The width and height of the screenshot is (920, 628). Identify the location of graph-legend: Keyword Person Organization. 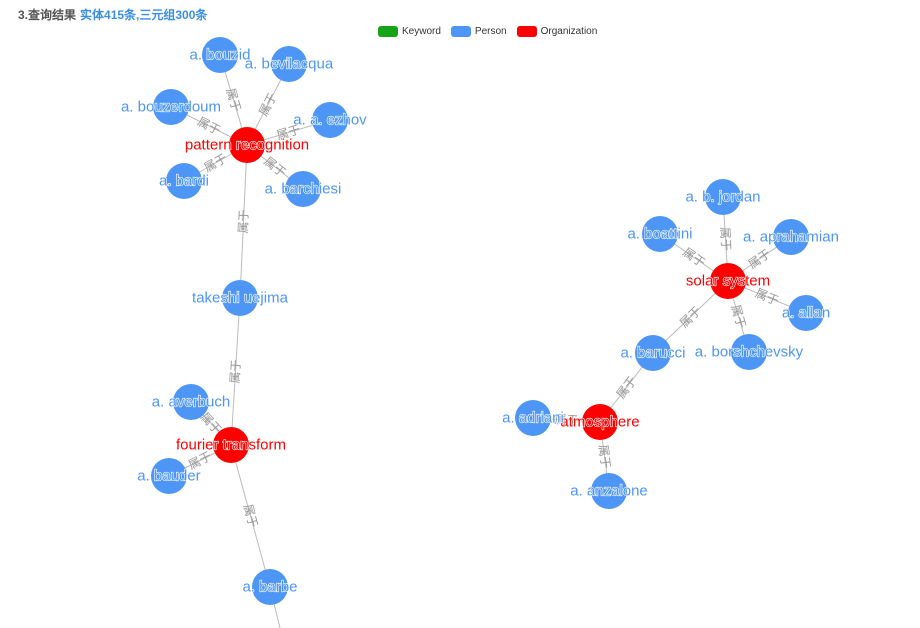
(487, 31).